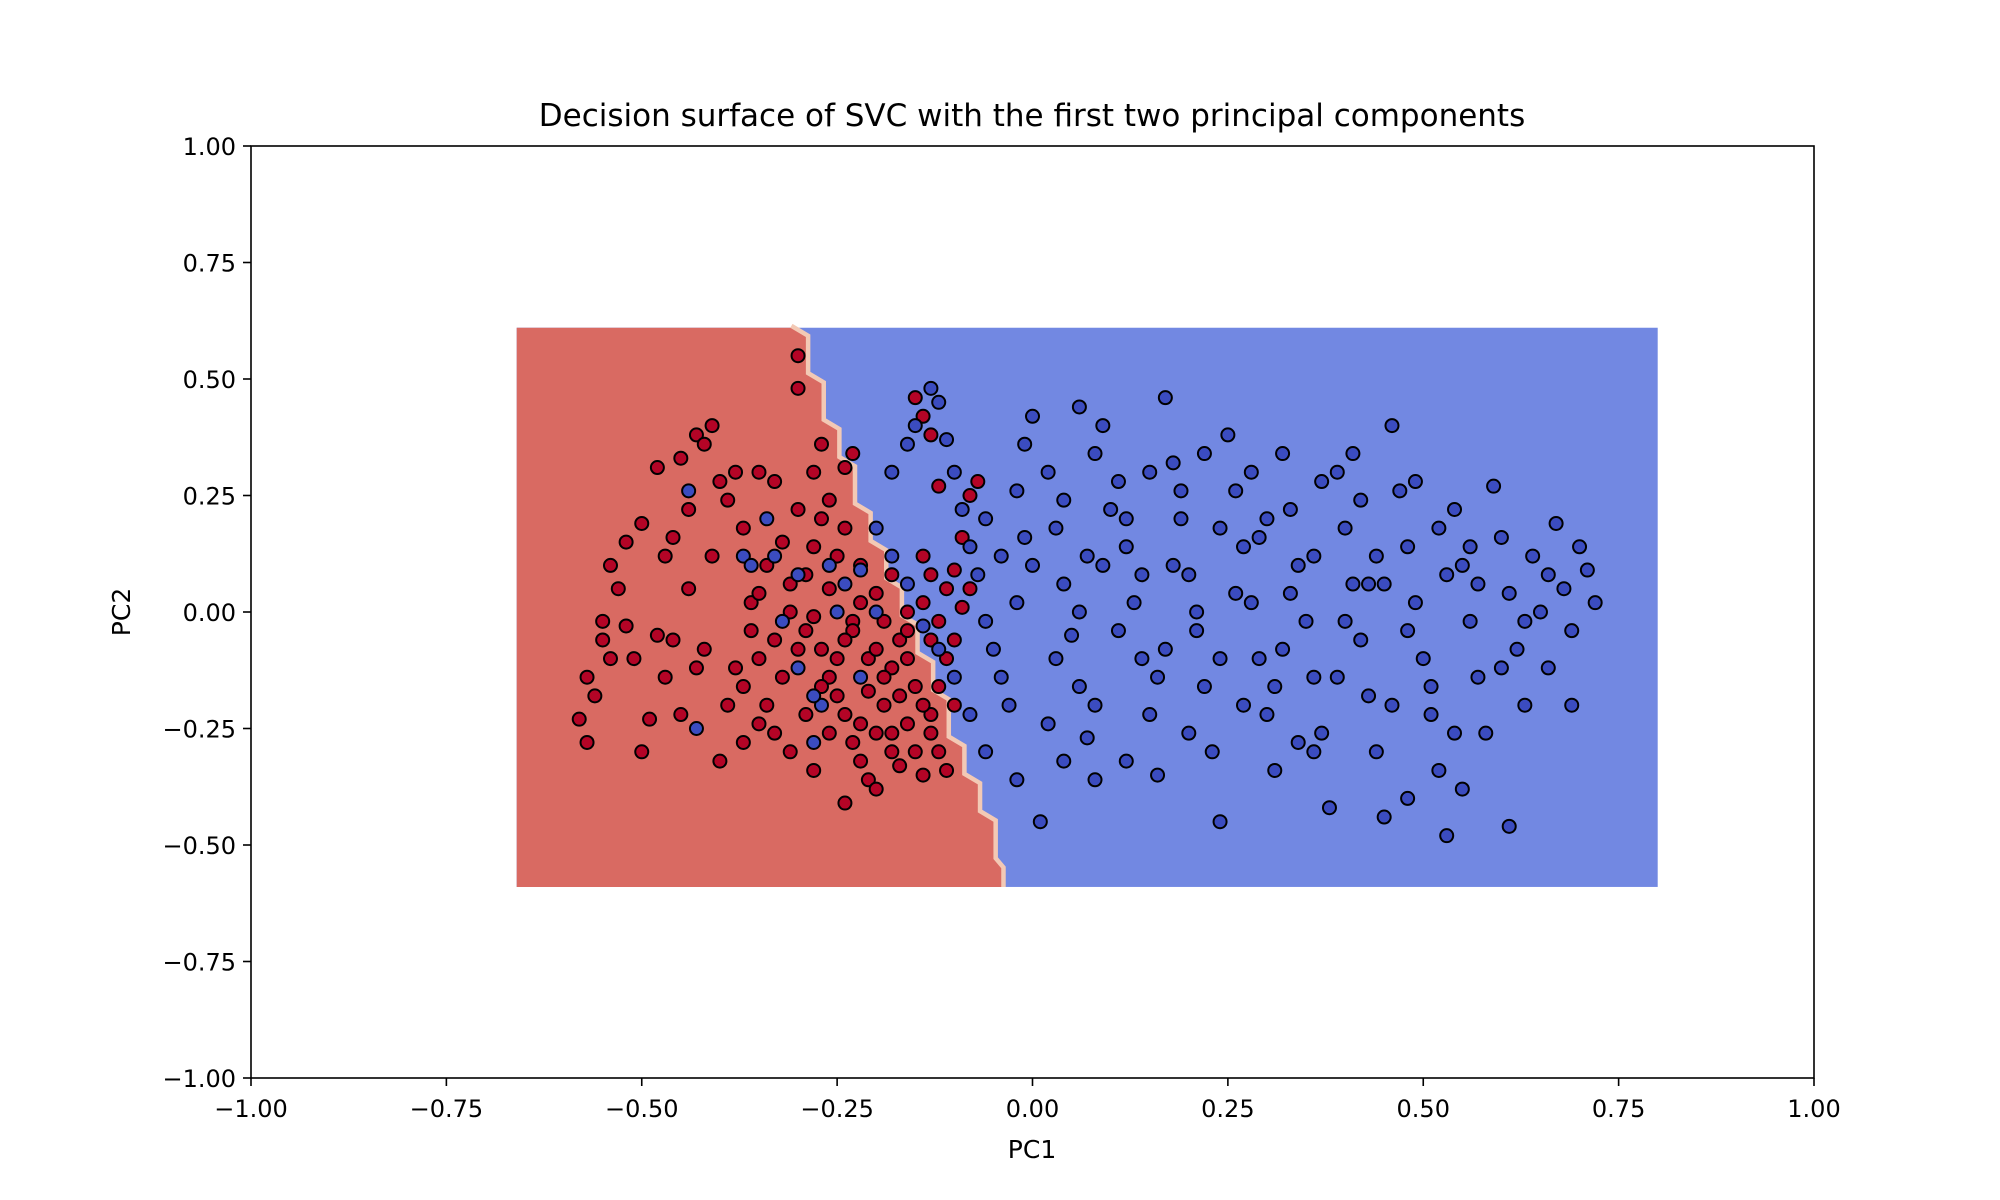 The height and width of the screenshot is (1200, 2000). What do you see at coordinates (199, 730) in the screenshot?
I see `y-tick-label: −0.25` at bounding box center [199, 730].